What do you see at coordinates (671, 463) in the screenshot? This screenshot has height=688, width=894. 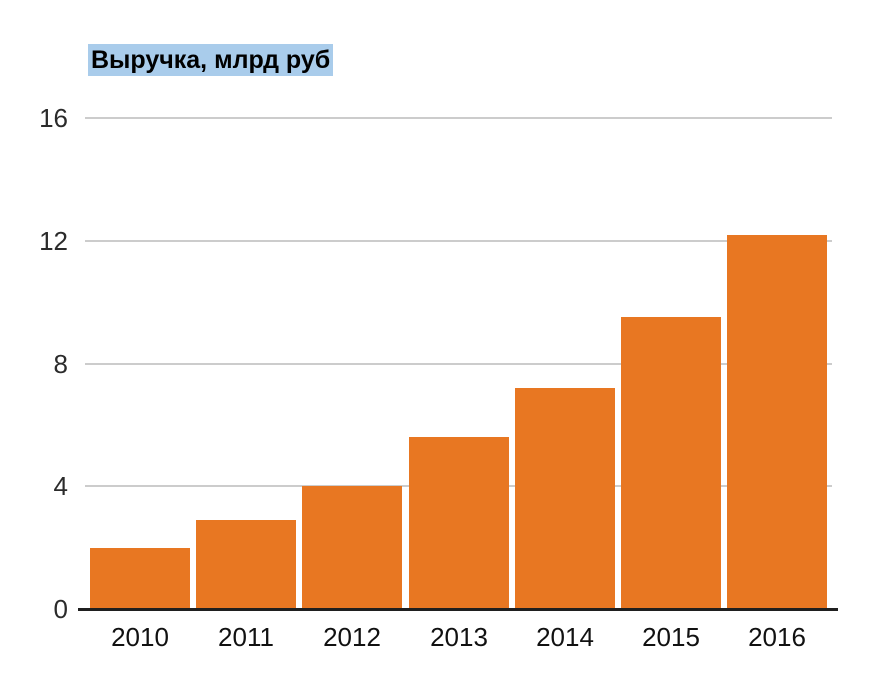 I see `bar-2015` at bounding box center [671, 463].